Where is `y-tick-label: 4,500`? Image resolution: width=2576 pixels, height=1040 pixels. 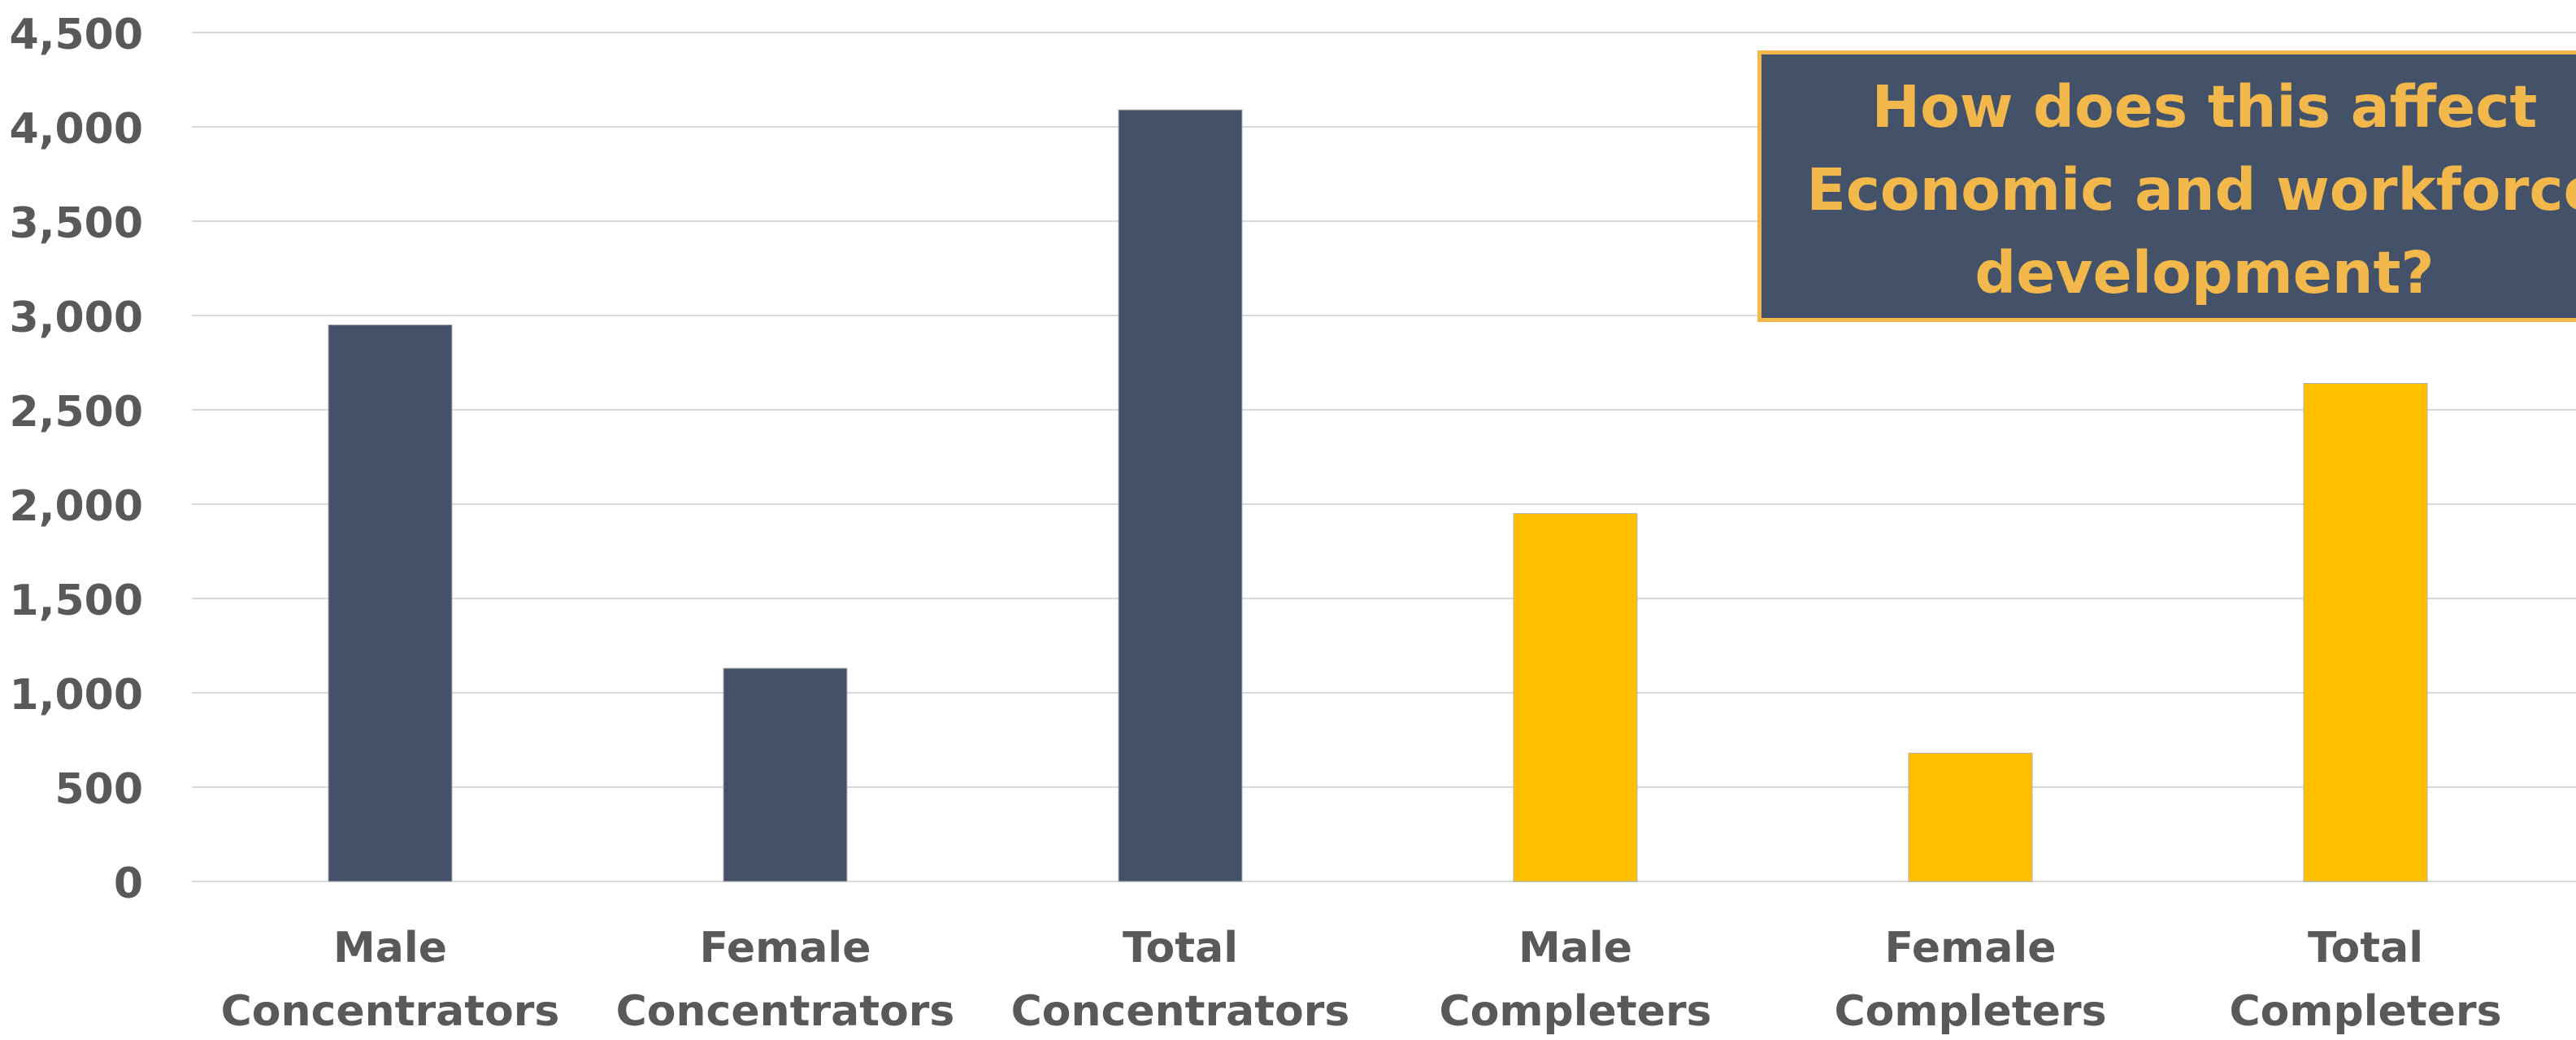
y-tick-label: 4,500 is located at coordinates (76, 35).